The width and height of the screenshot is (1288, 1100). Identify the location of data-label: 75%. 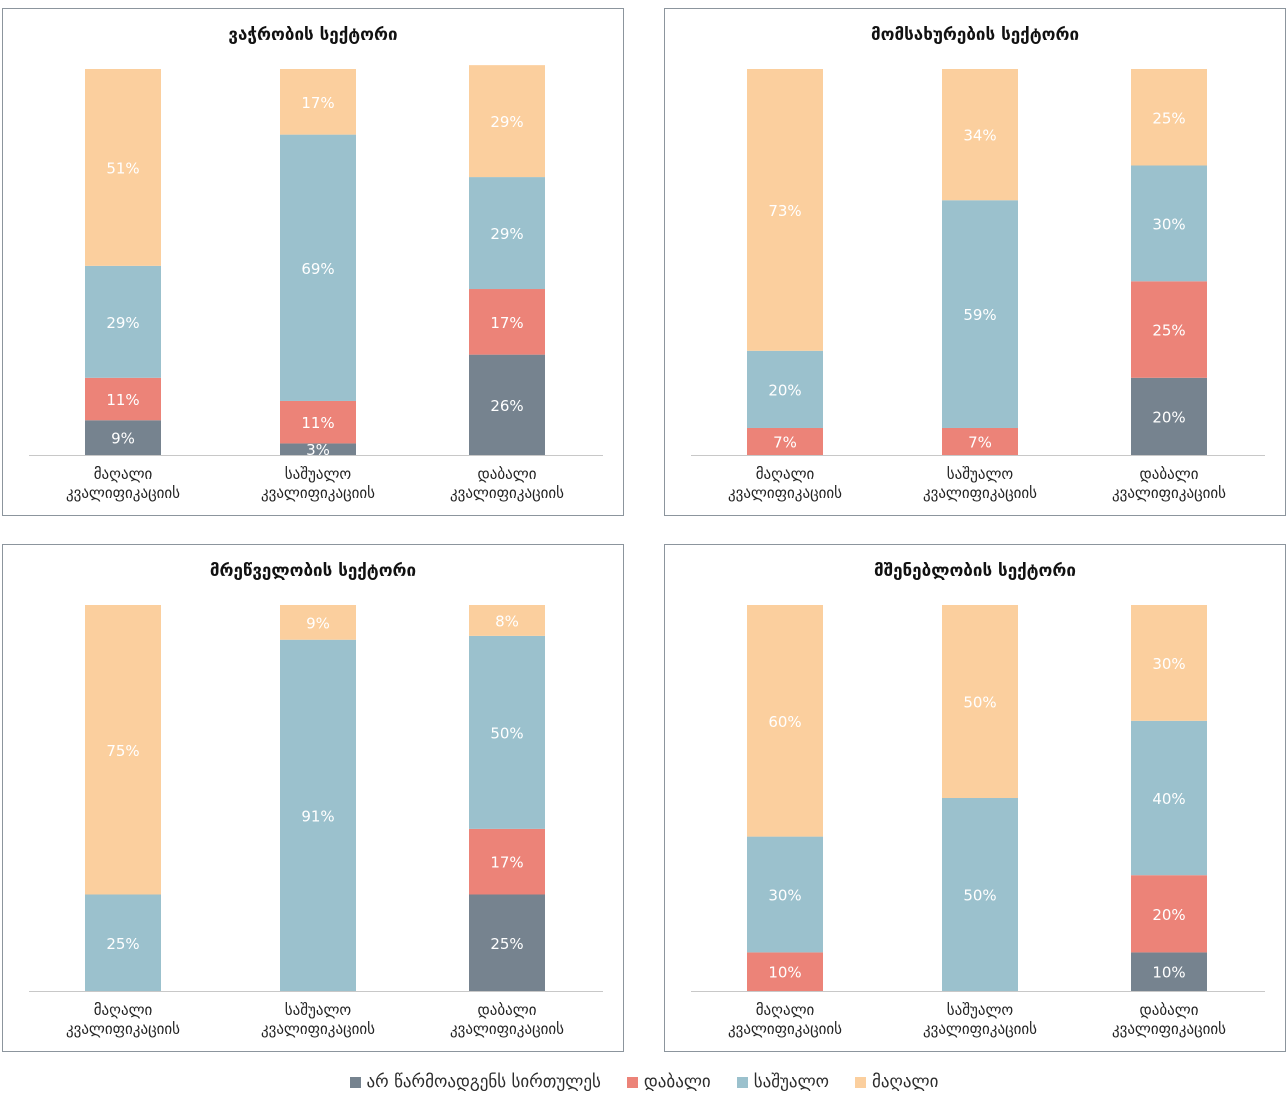
(122, 751).